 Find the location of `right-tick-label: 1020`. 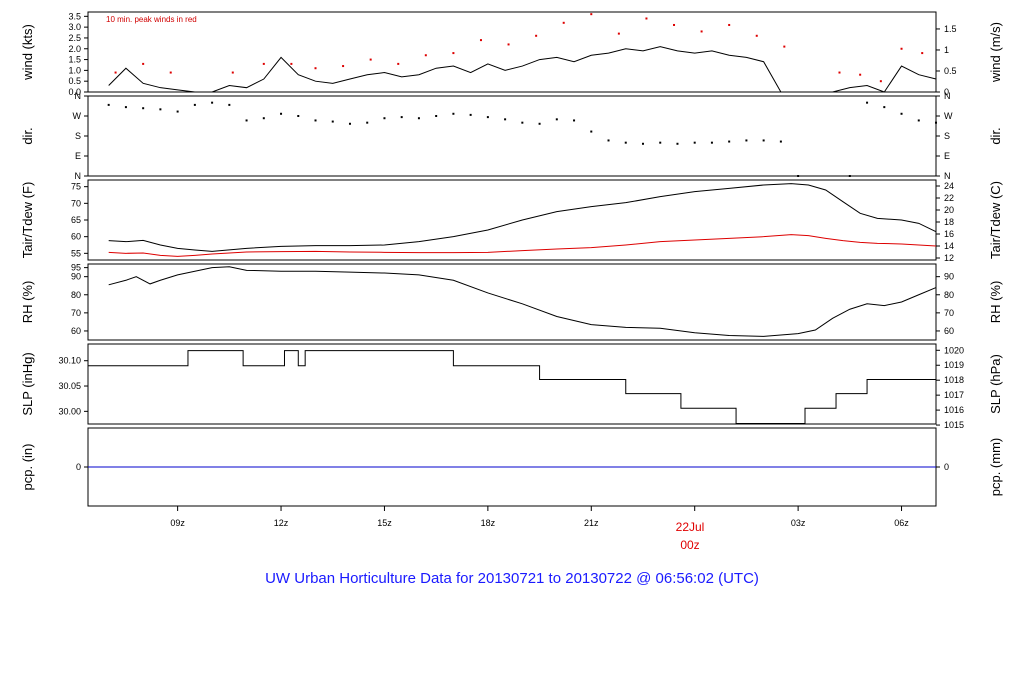

right-tick-label: 1020 is located at coordinates (954, 350).